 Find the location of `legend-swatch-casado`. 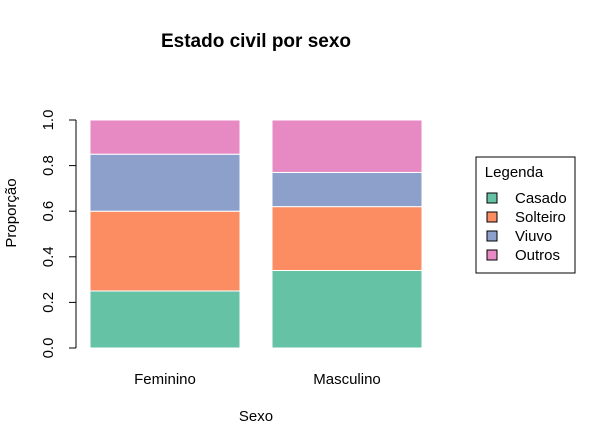

legend-swatch-casado is located at coordinates (492, 198).